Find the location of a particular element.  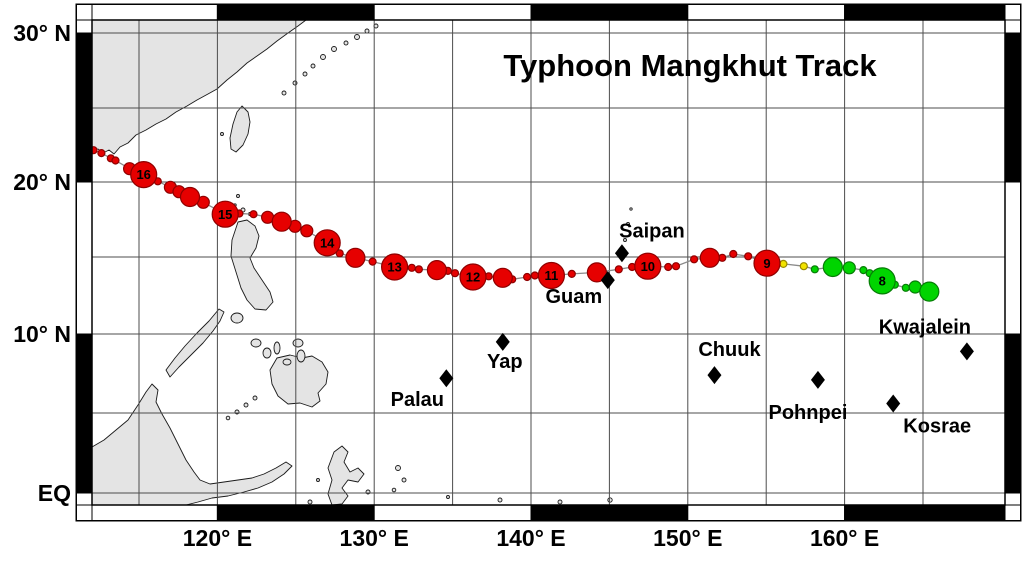

track-day-label: 11 is located at coordinates (552, 275).